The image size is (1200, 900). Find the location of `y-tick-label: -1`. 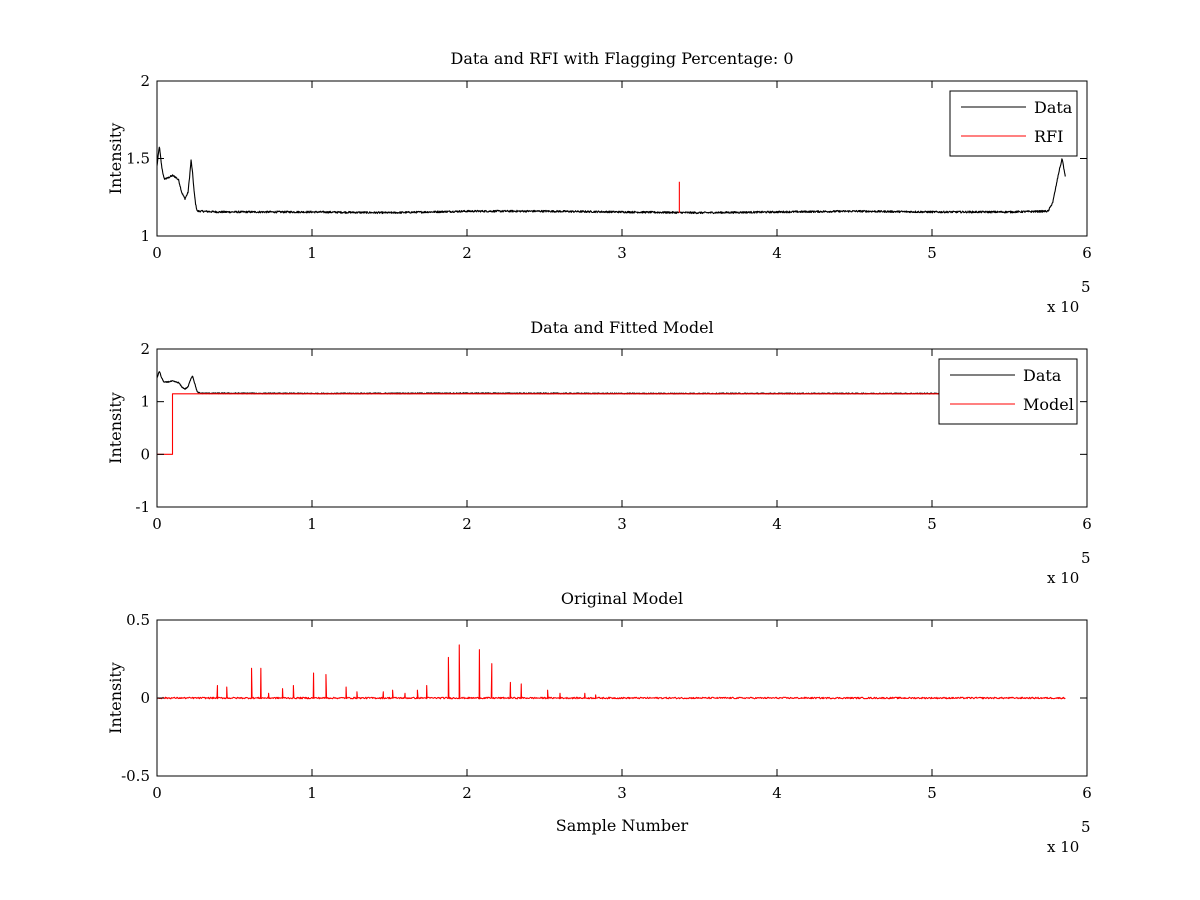

y-tick-label: -1 is located at coordinates (142, 507).